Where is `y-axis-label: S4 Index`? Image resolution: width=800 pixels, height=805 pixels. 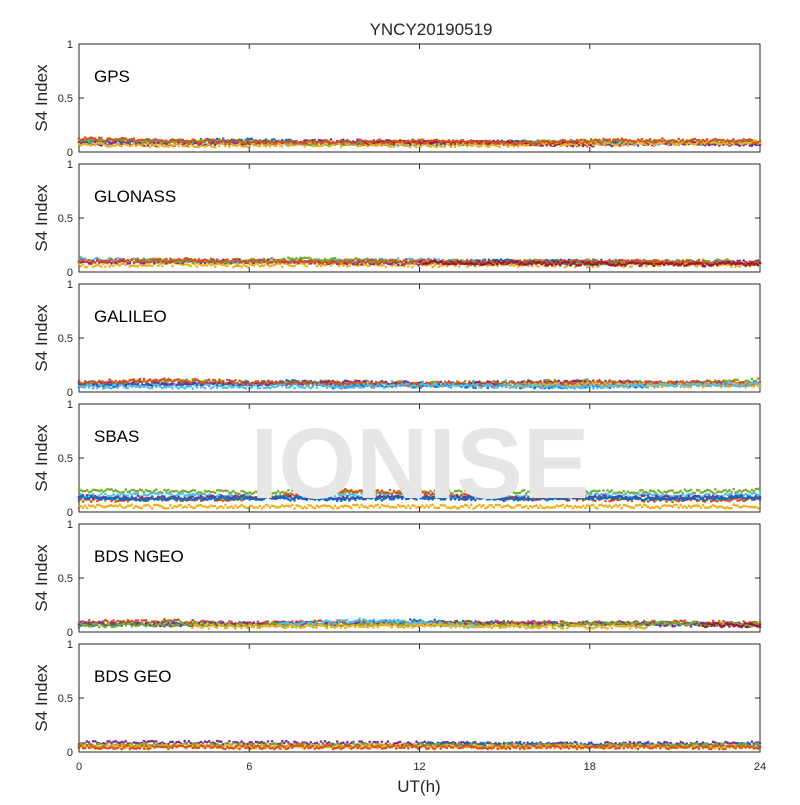
y-axis-label: S4 Index is located at coordinates (41, 98).